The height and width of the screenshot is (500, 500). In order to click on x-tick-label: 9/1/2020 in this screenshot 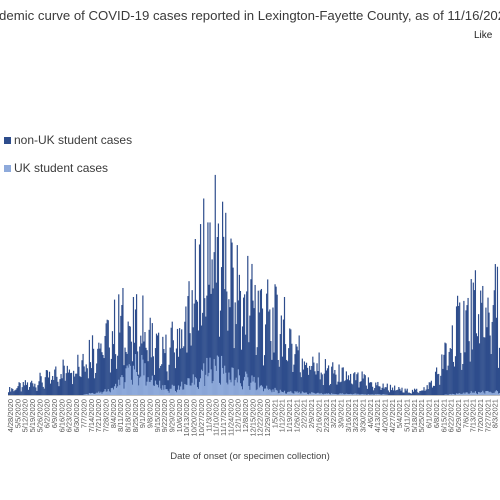, I will do `click(142, 413)`.